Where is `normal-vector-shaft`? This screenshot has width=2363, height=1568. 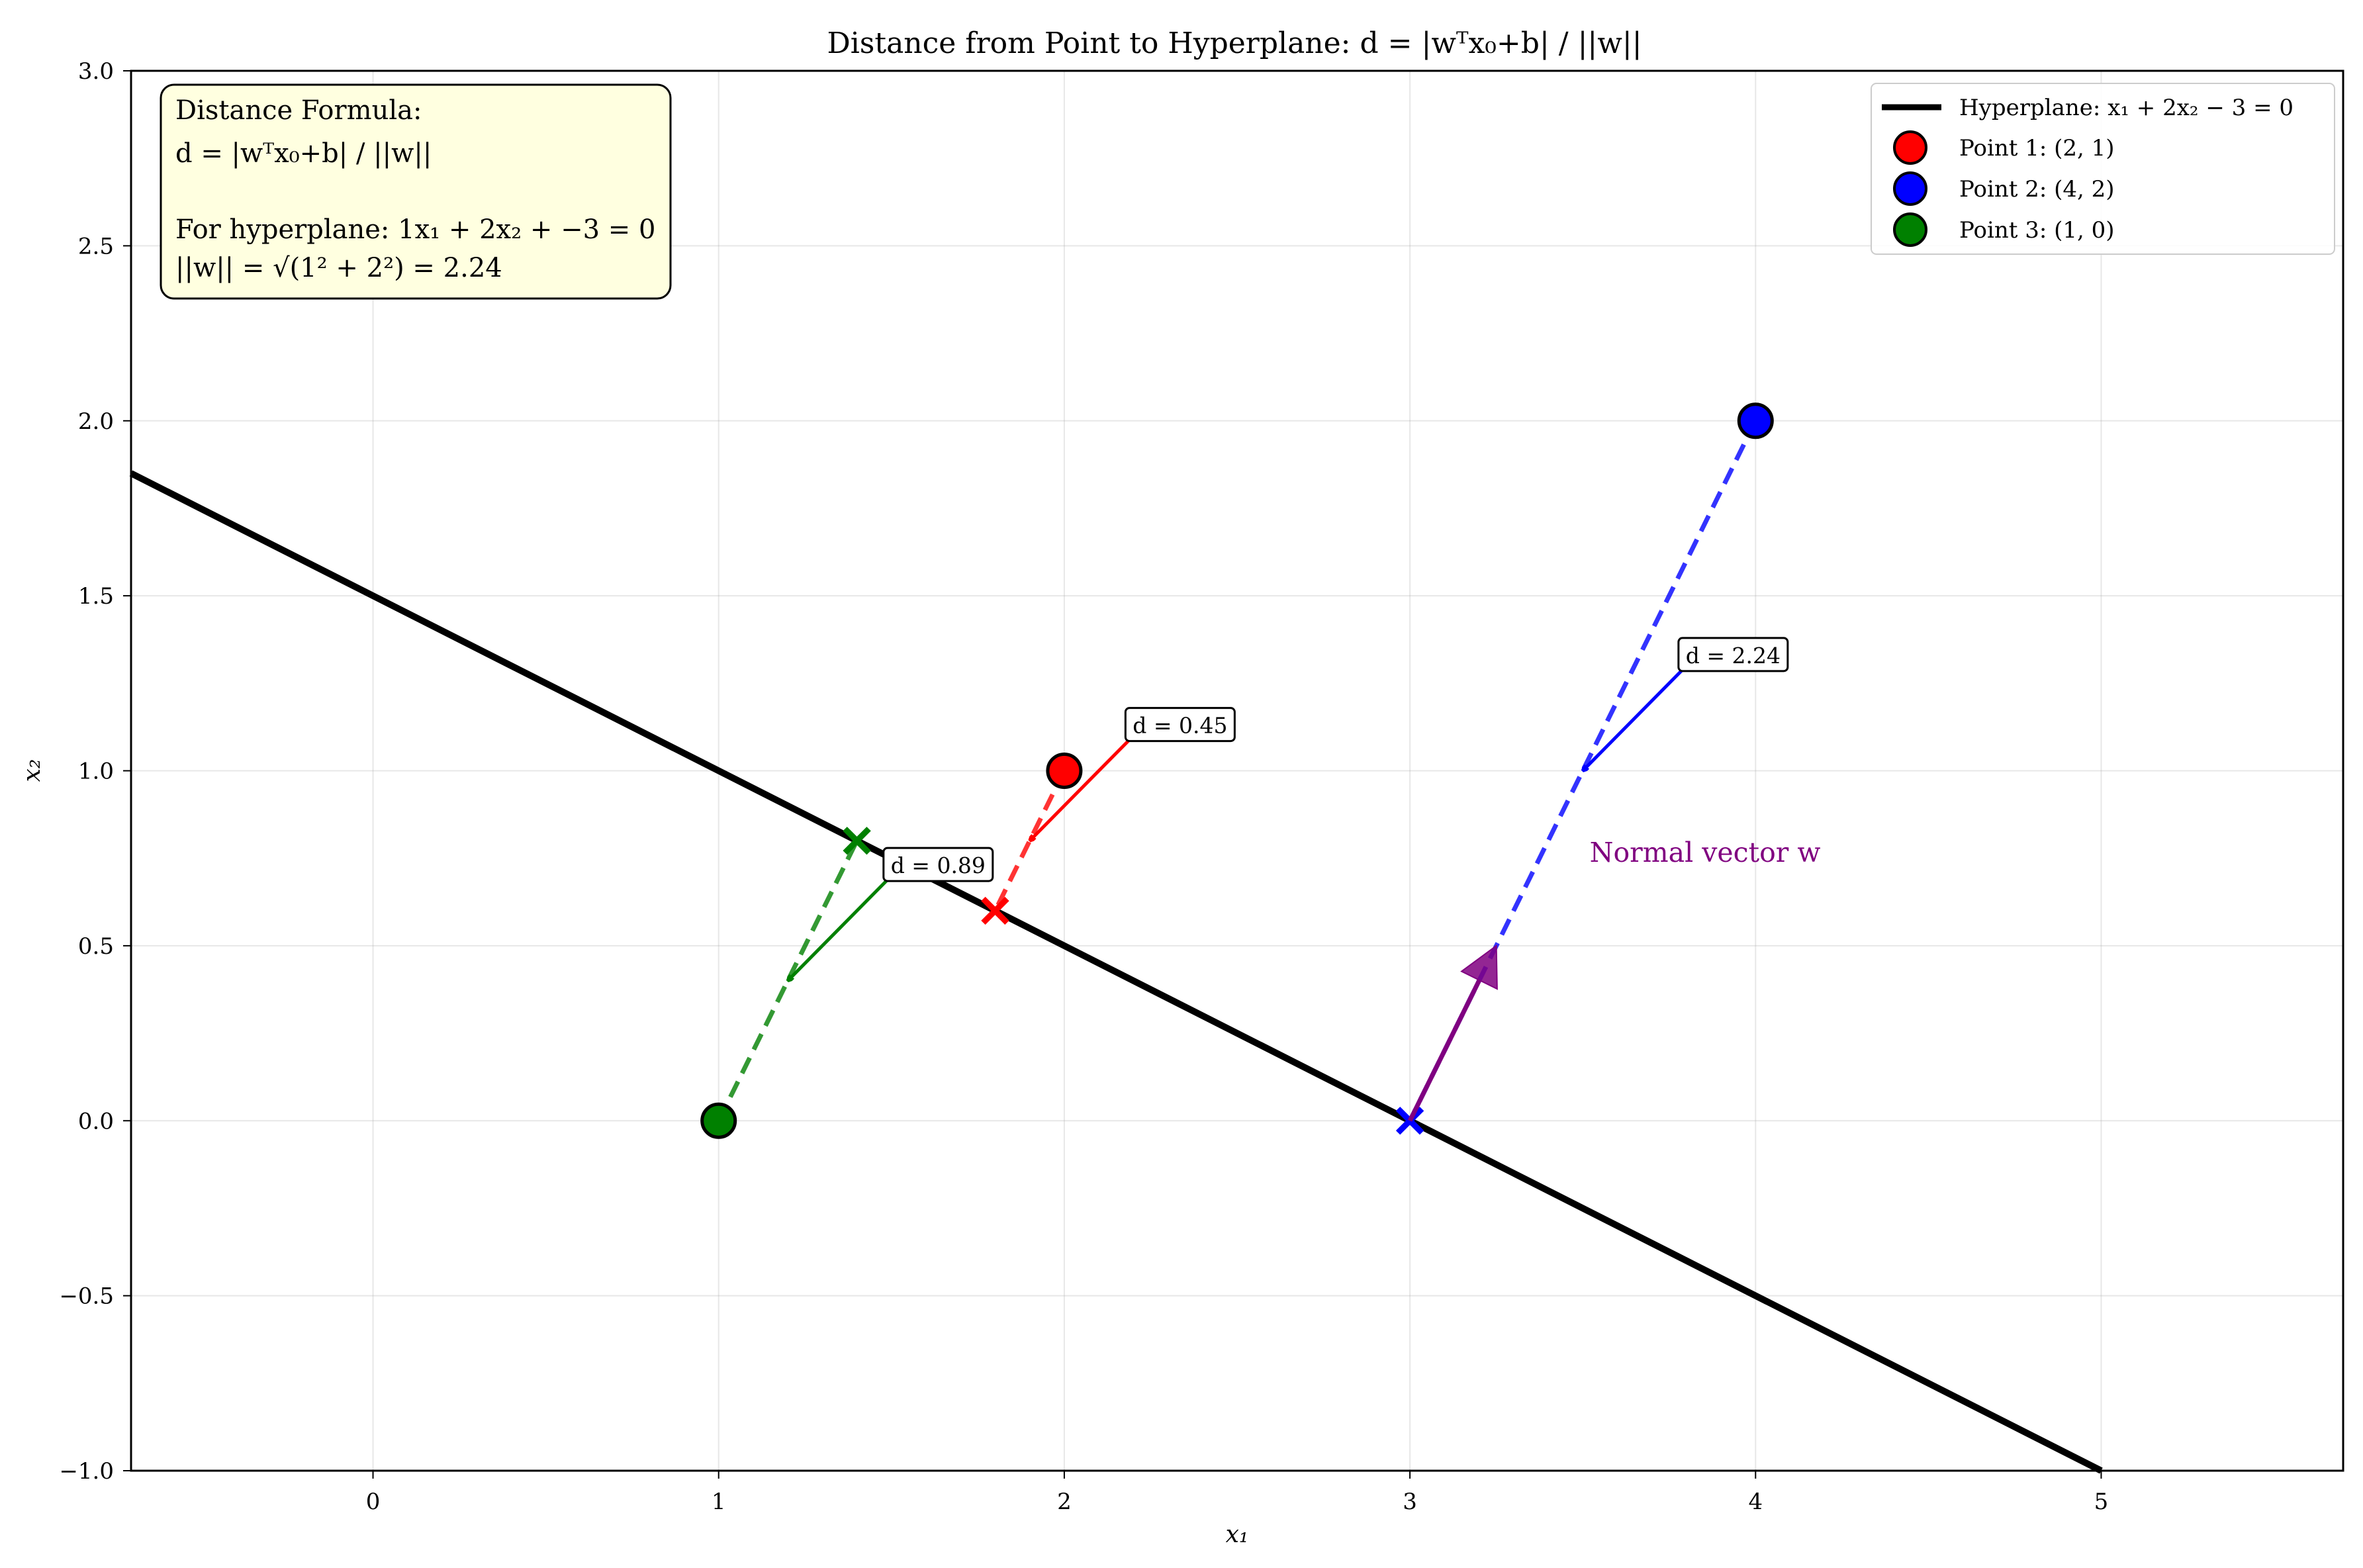 normal-vector-shaft is located at coordinates (1444, 1050).